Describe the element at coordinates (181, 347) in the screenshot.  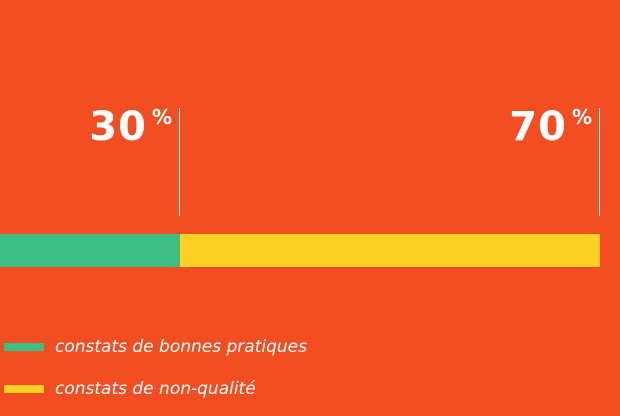
I see `legend-label: constats de bonnes pratiques` at that location.